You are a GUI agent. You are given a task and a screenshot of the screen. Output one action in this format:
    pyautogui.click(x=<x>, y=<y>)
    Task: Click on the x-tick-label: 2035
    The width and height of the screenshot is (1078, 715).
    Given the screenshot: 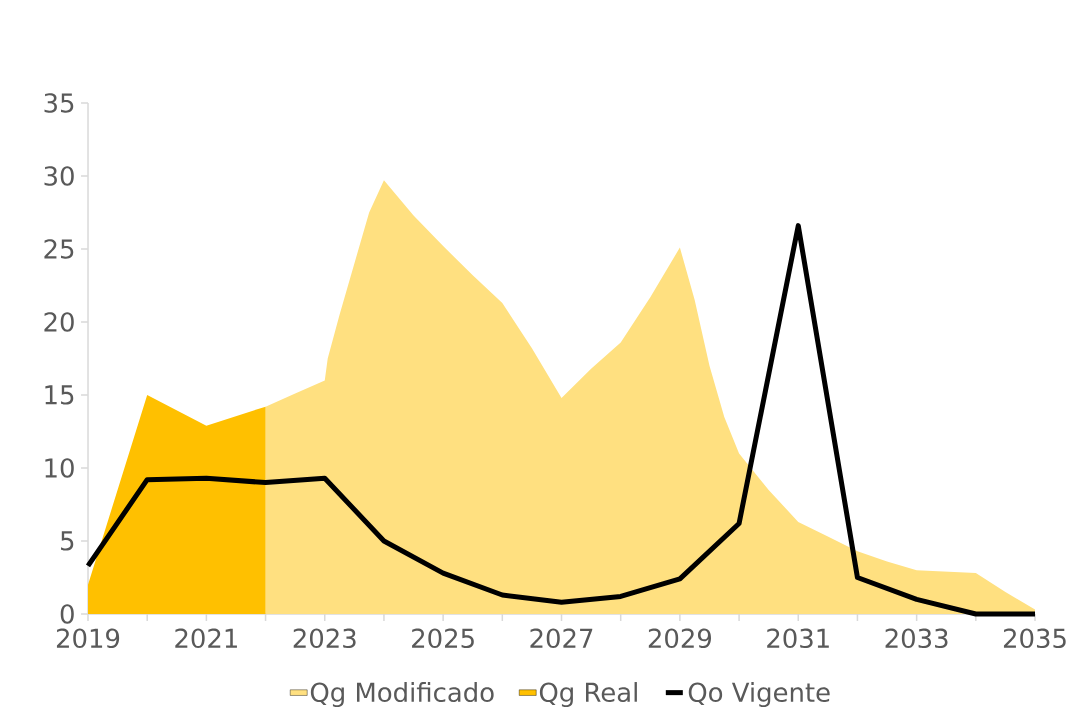 What is the action you would take?
    pyautogui.click(x=1034, y=638)
    